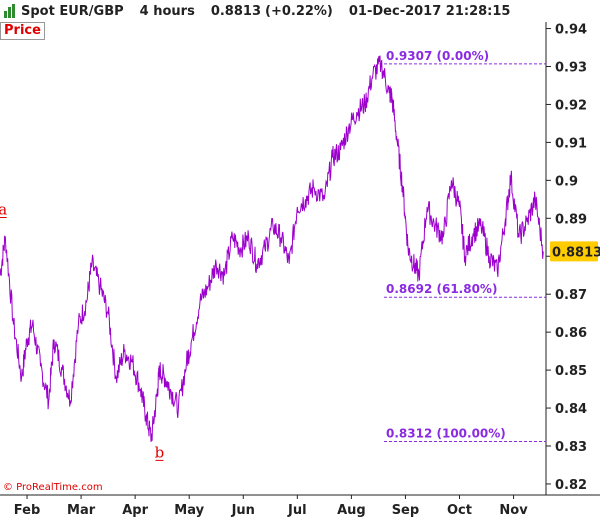 The width and height of the screenshot is (600, 519). I want to click on wave-labels: ab, so click(82, 331).